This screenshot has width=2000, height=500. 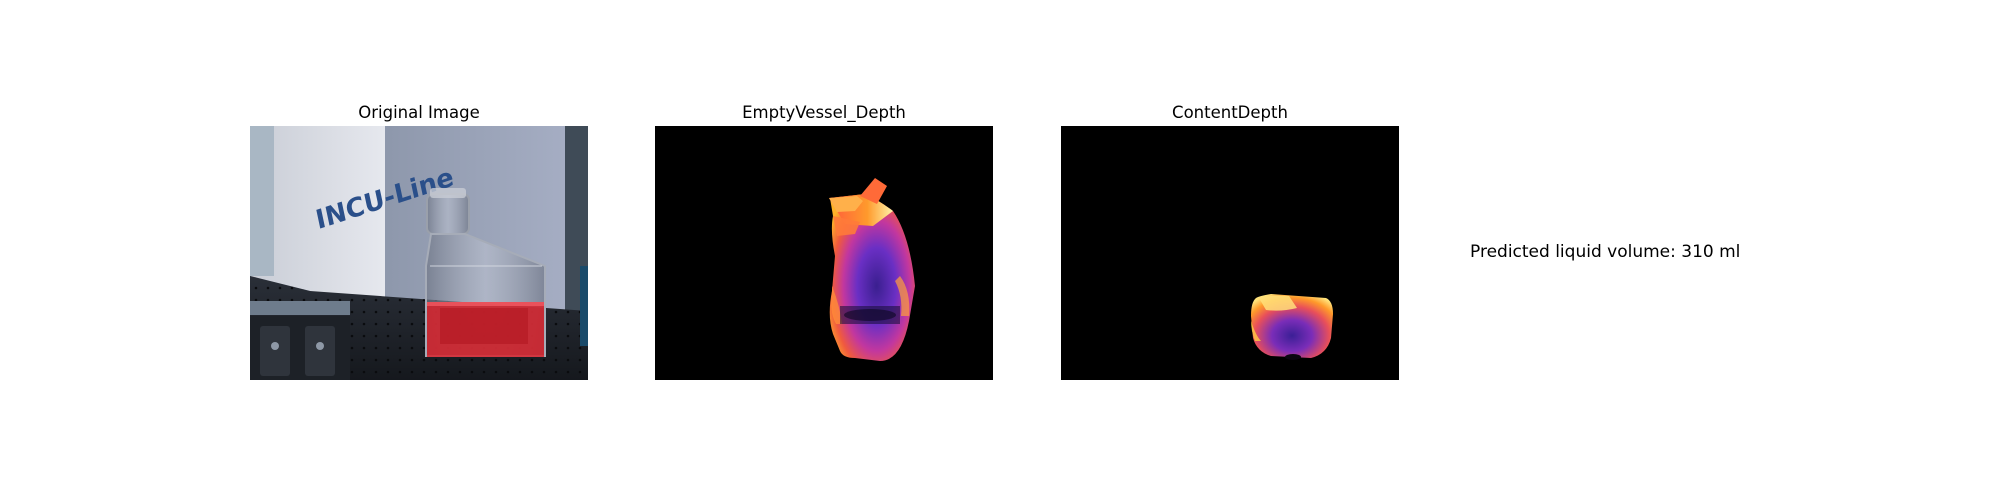 I want to click on content-depth-title: ContentDepth, so click(x=1230, y=112).